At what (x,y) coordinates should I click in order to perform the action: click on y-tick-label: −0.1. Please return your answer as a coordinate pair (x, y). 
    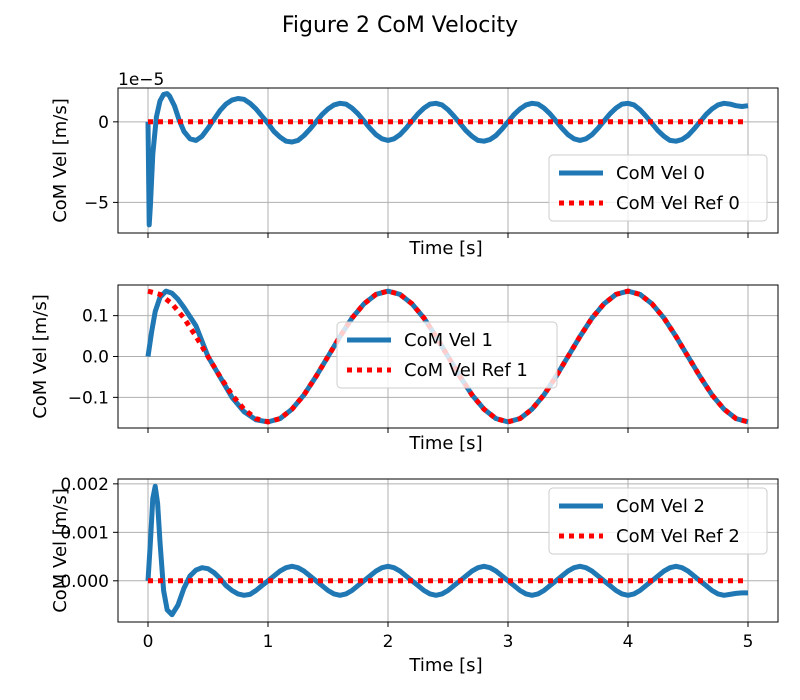
    Looking at the image, I should click on (88, 398).